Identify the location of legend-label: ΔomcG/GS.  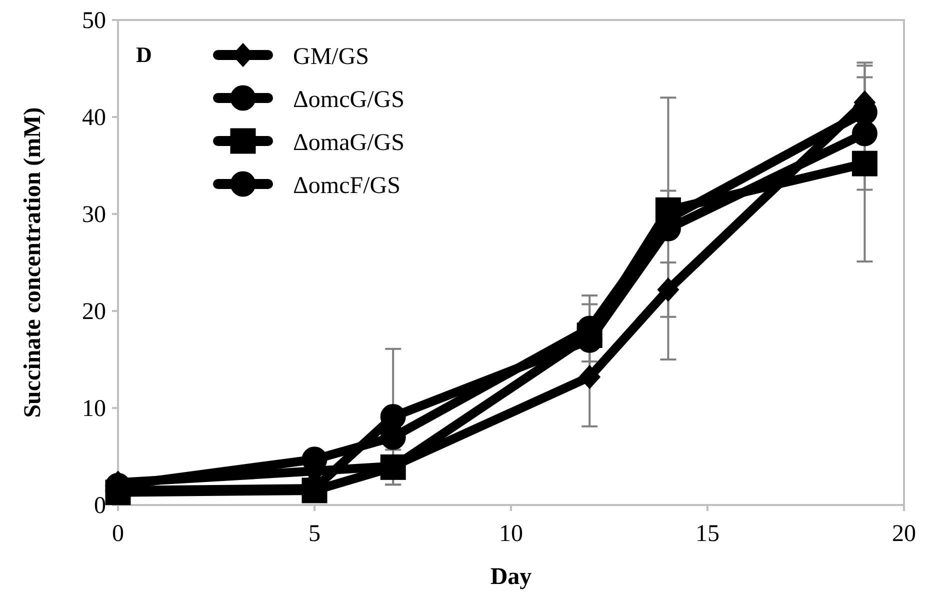
(348, 100).